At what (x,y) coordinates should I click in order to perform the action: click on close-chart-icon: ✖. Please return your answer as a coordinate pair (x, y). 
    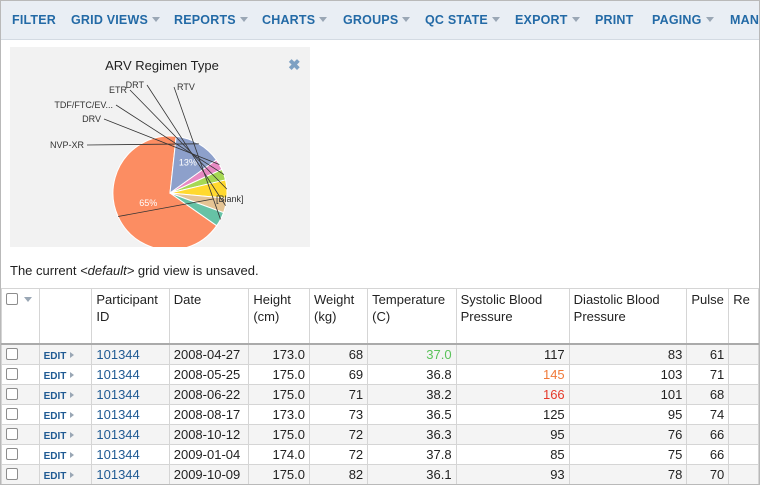
    Looking at the image, I should click on (294, 65).